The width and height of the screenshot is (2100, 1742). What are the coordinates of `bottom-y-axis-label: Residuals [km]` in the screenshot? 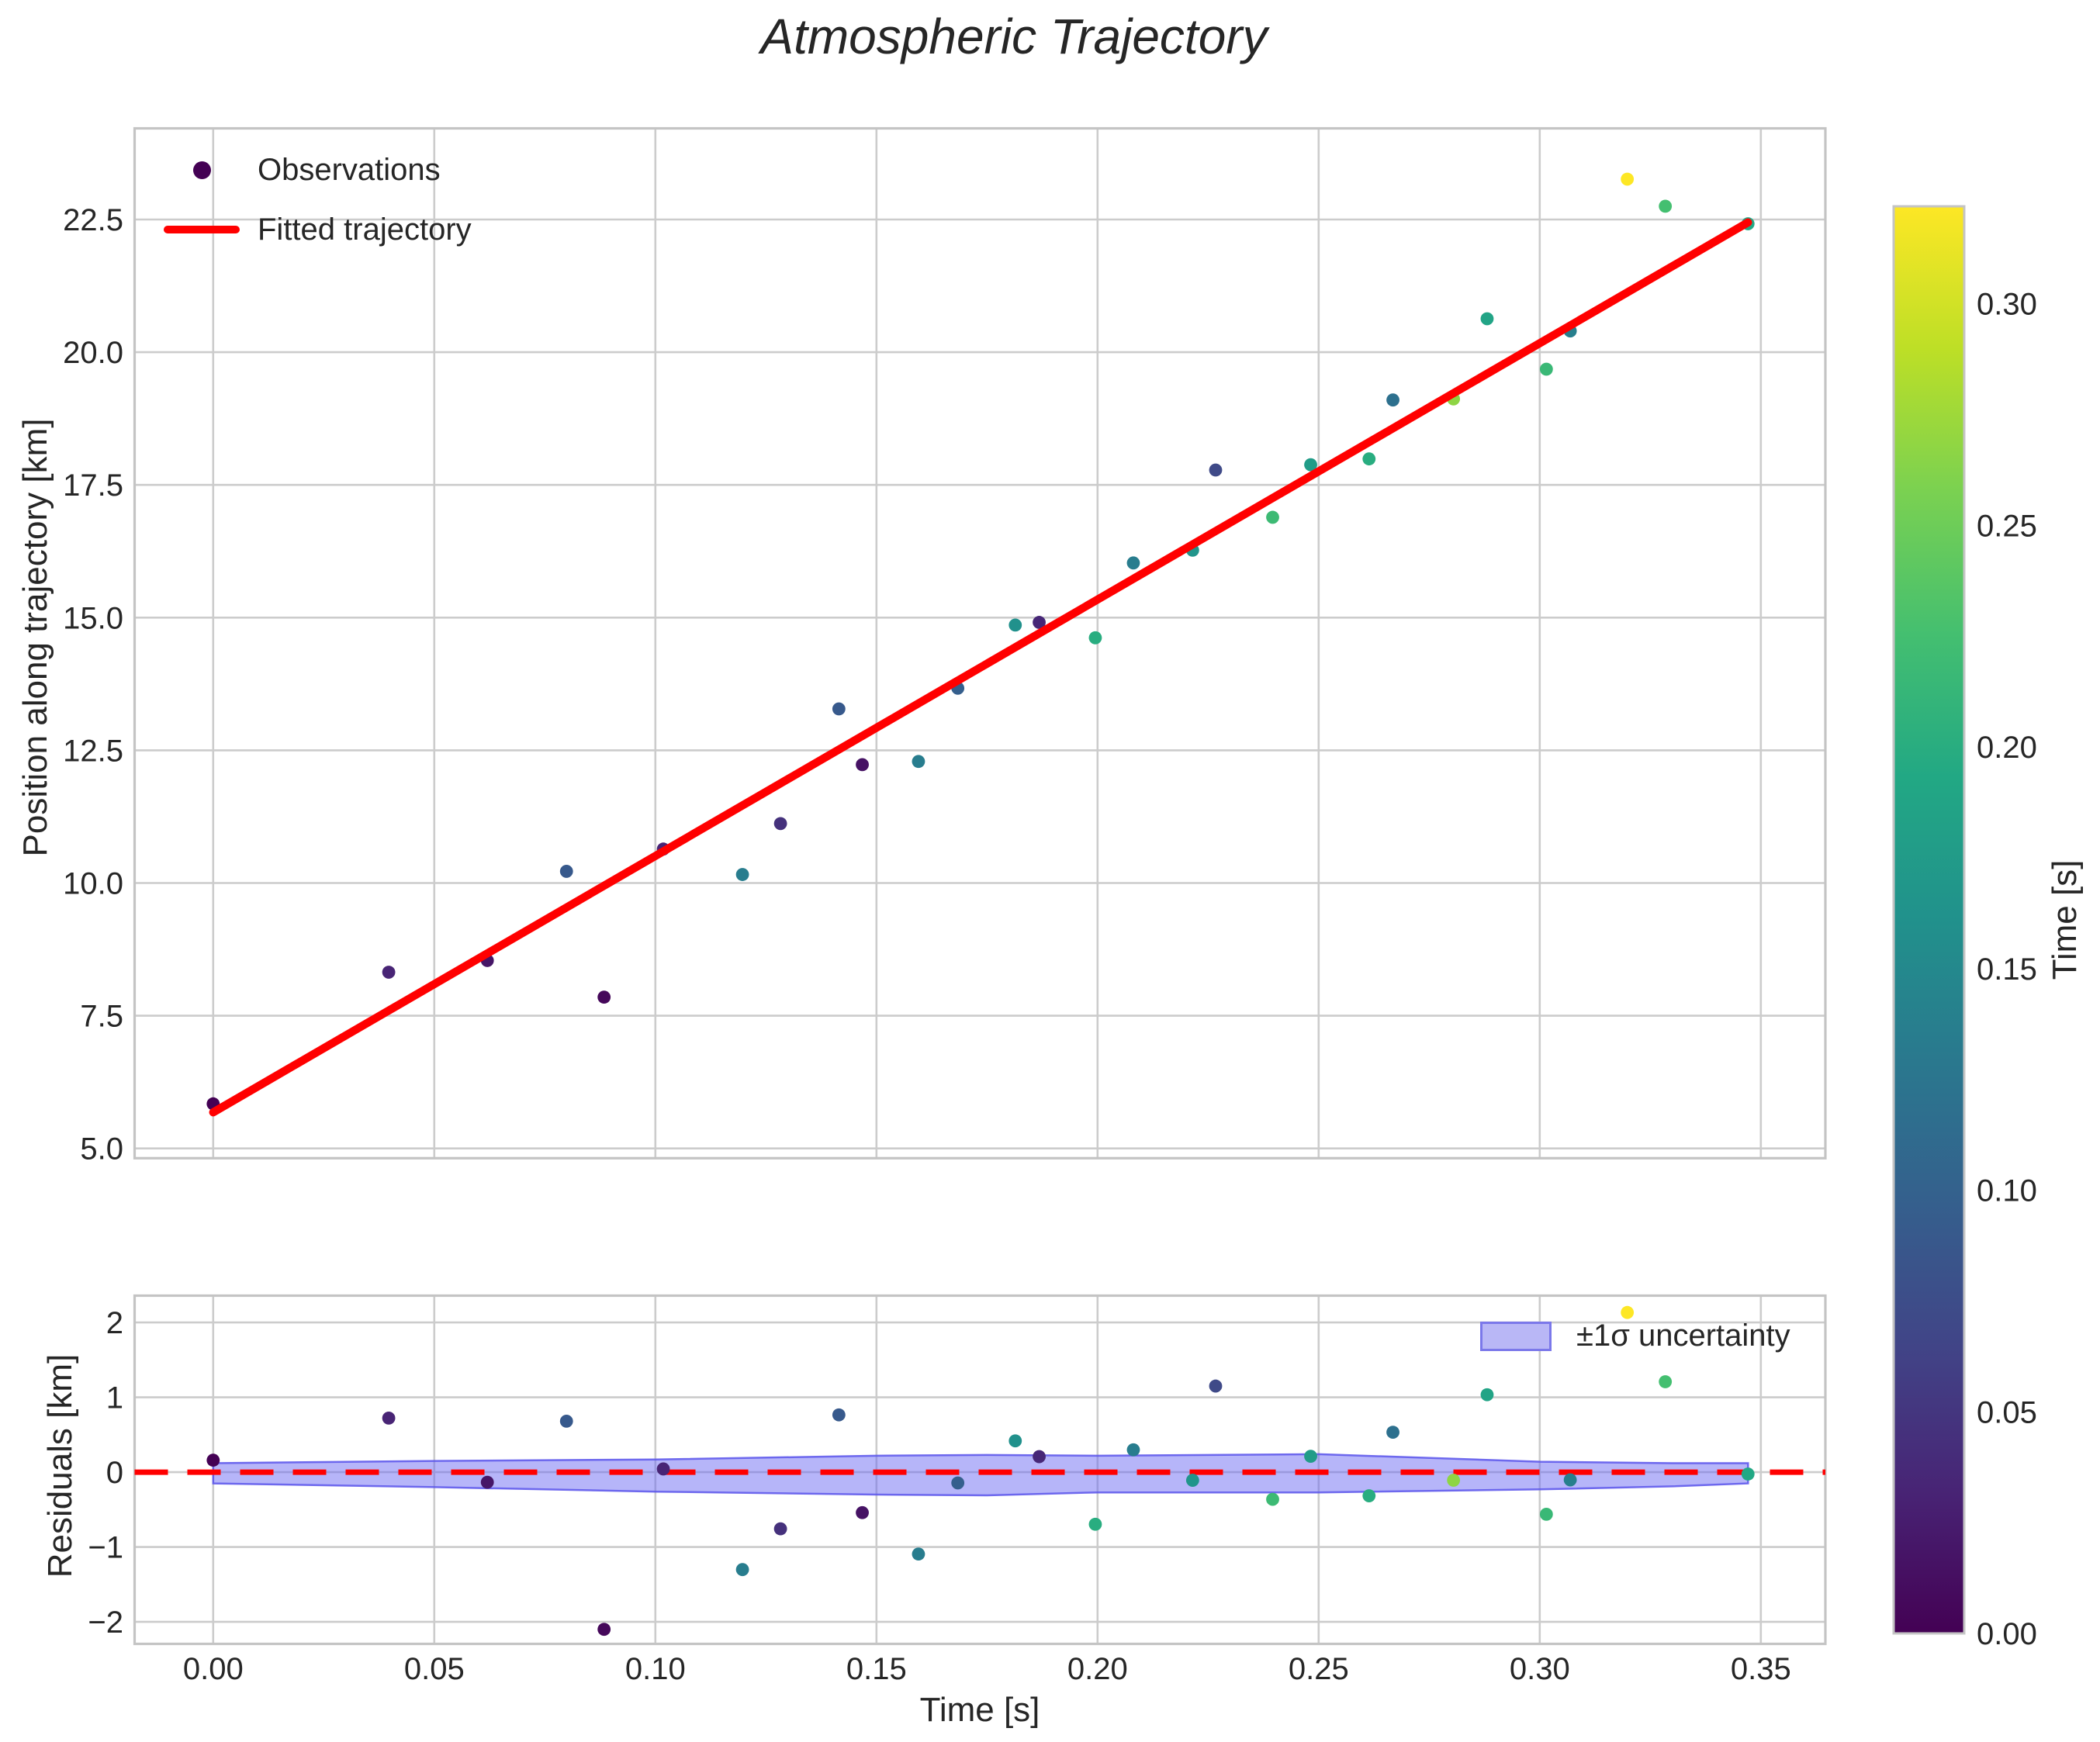 It's located at (60, 1465).